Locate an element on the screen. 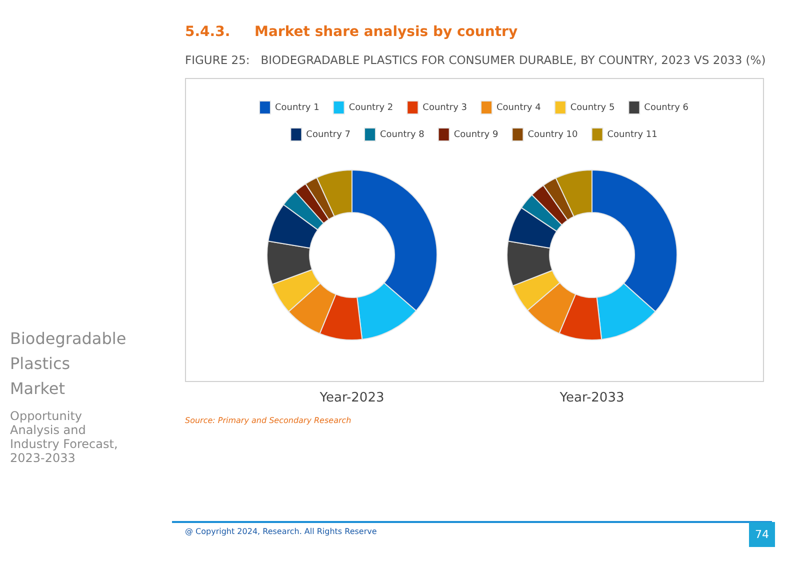 Image resolution: width=800 pixels, height=565 pixels. legend-label: Country 2 is located at coordinates (371, 107).